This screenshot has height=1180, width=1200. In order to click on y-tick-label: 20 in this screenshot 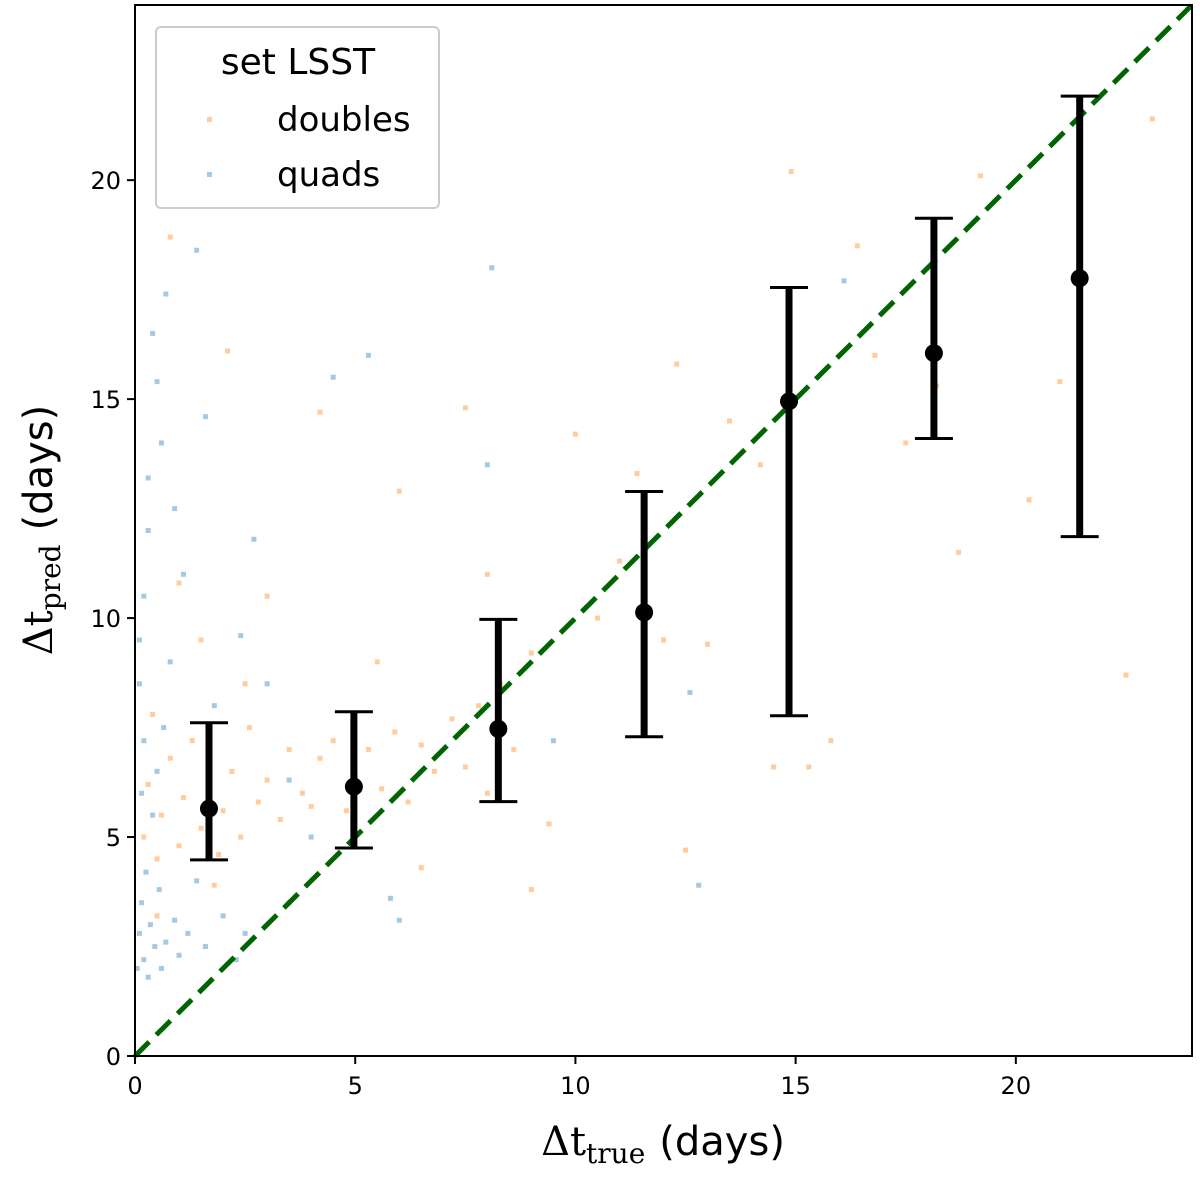, I will do `click(105, 181)`.